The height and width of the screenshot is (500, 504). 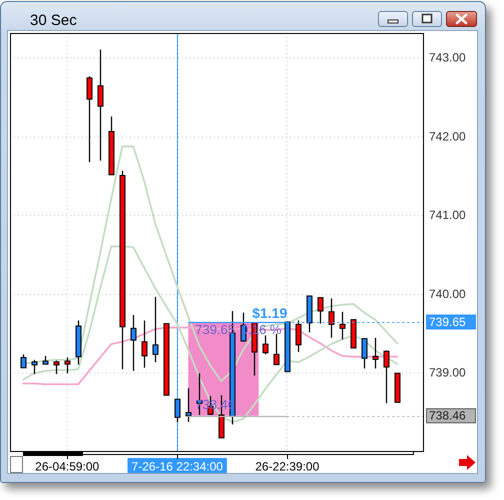 What do you see at coordinates (447, 373) in the screenshot?
I see `y-tick-label: 739.00` at bounding box center [447, 373].